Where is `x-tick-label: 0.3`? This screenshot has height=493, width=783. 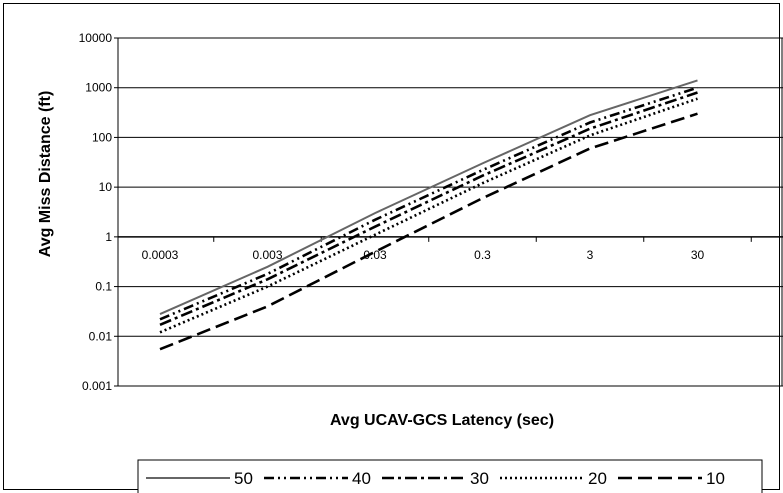 x-tick-label: 0.3 is located at coordinates (482, 255).